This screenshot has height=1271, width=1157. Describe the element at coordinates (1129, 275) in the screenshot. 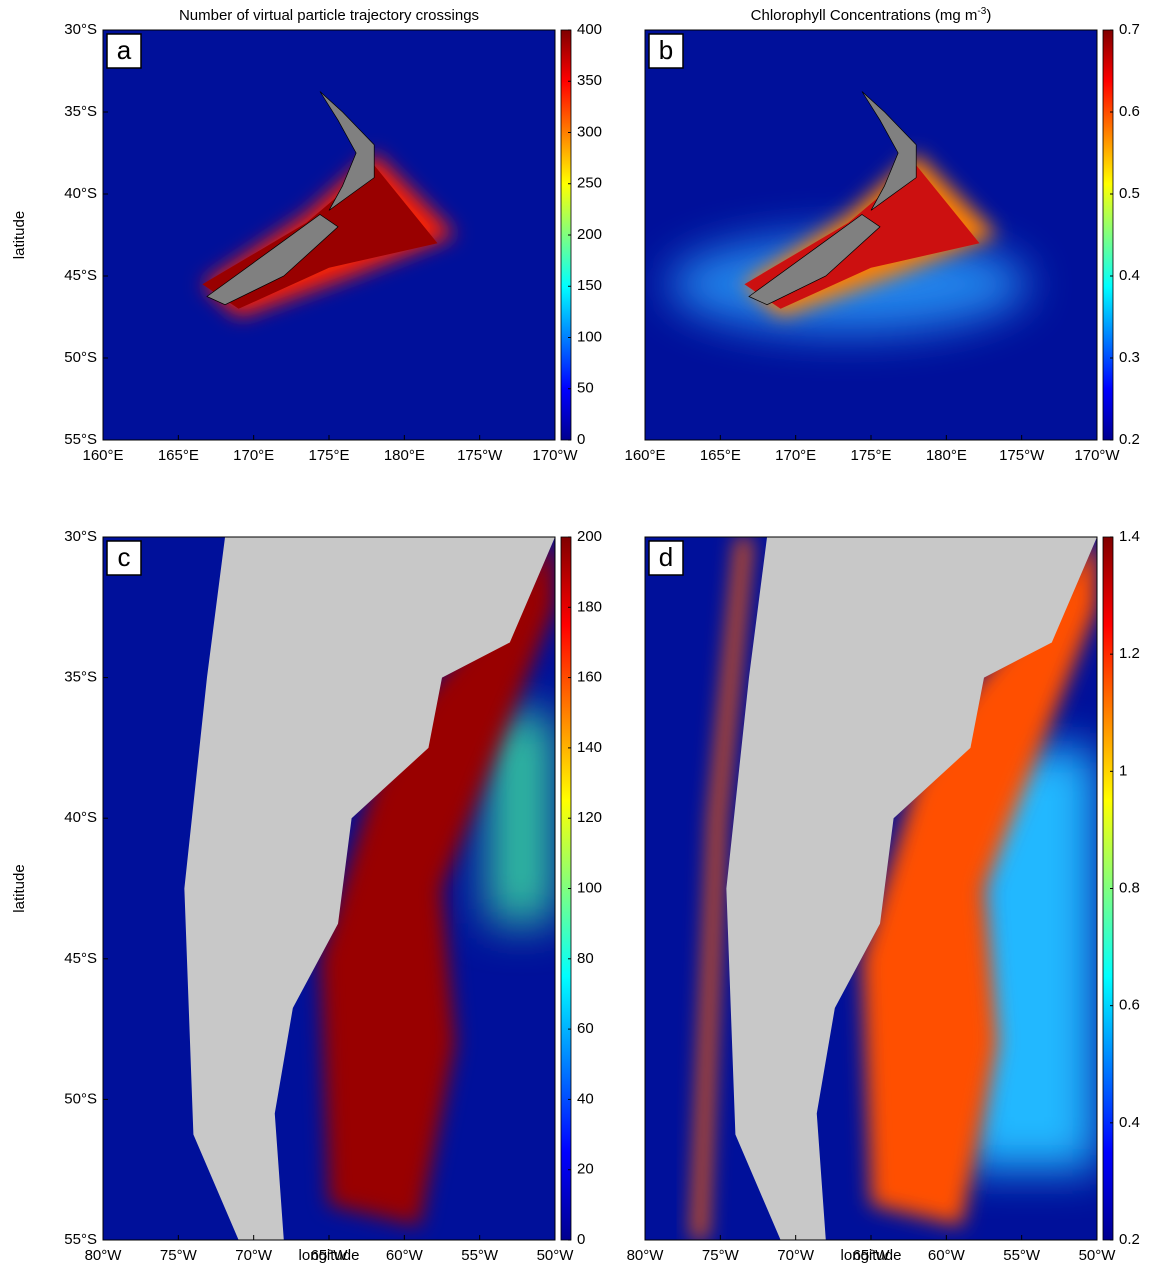

I see `colorbar-tick-label: 0.4` at that location.